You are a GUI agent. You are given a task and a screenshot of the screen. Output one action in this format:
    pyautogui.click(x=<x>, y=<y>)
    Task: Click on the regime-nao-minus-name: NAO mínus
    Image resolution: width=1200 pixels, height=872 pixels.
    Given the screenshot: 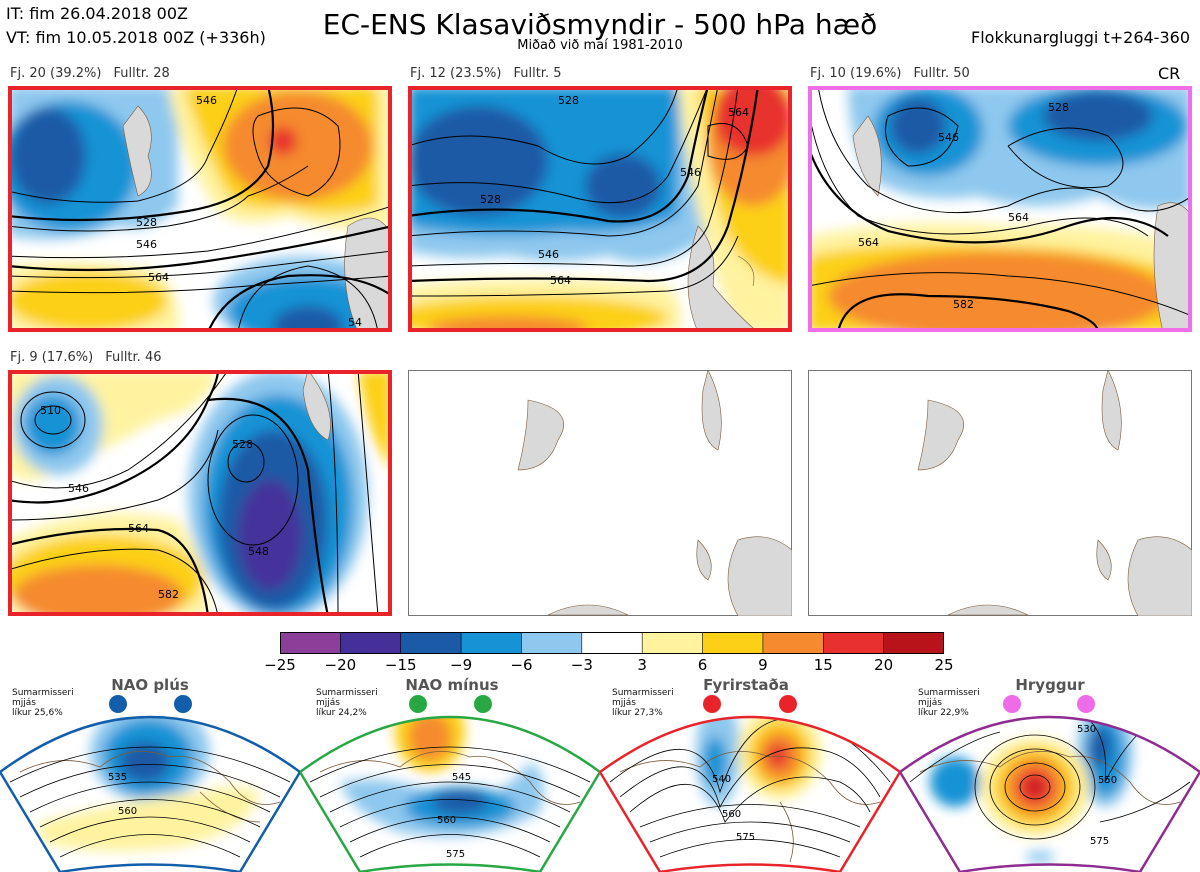 What is the action you would take?
    pyautogui.click(x=452, y=685)
    